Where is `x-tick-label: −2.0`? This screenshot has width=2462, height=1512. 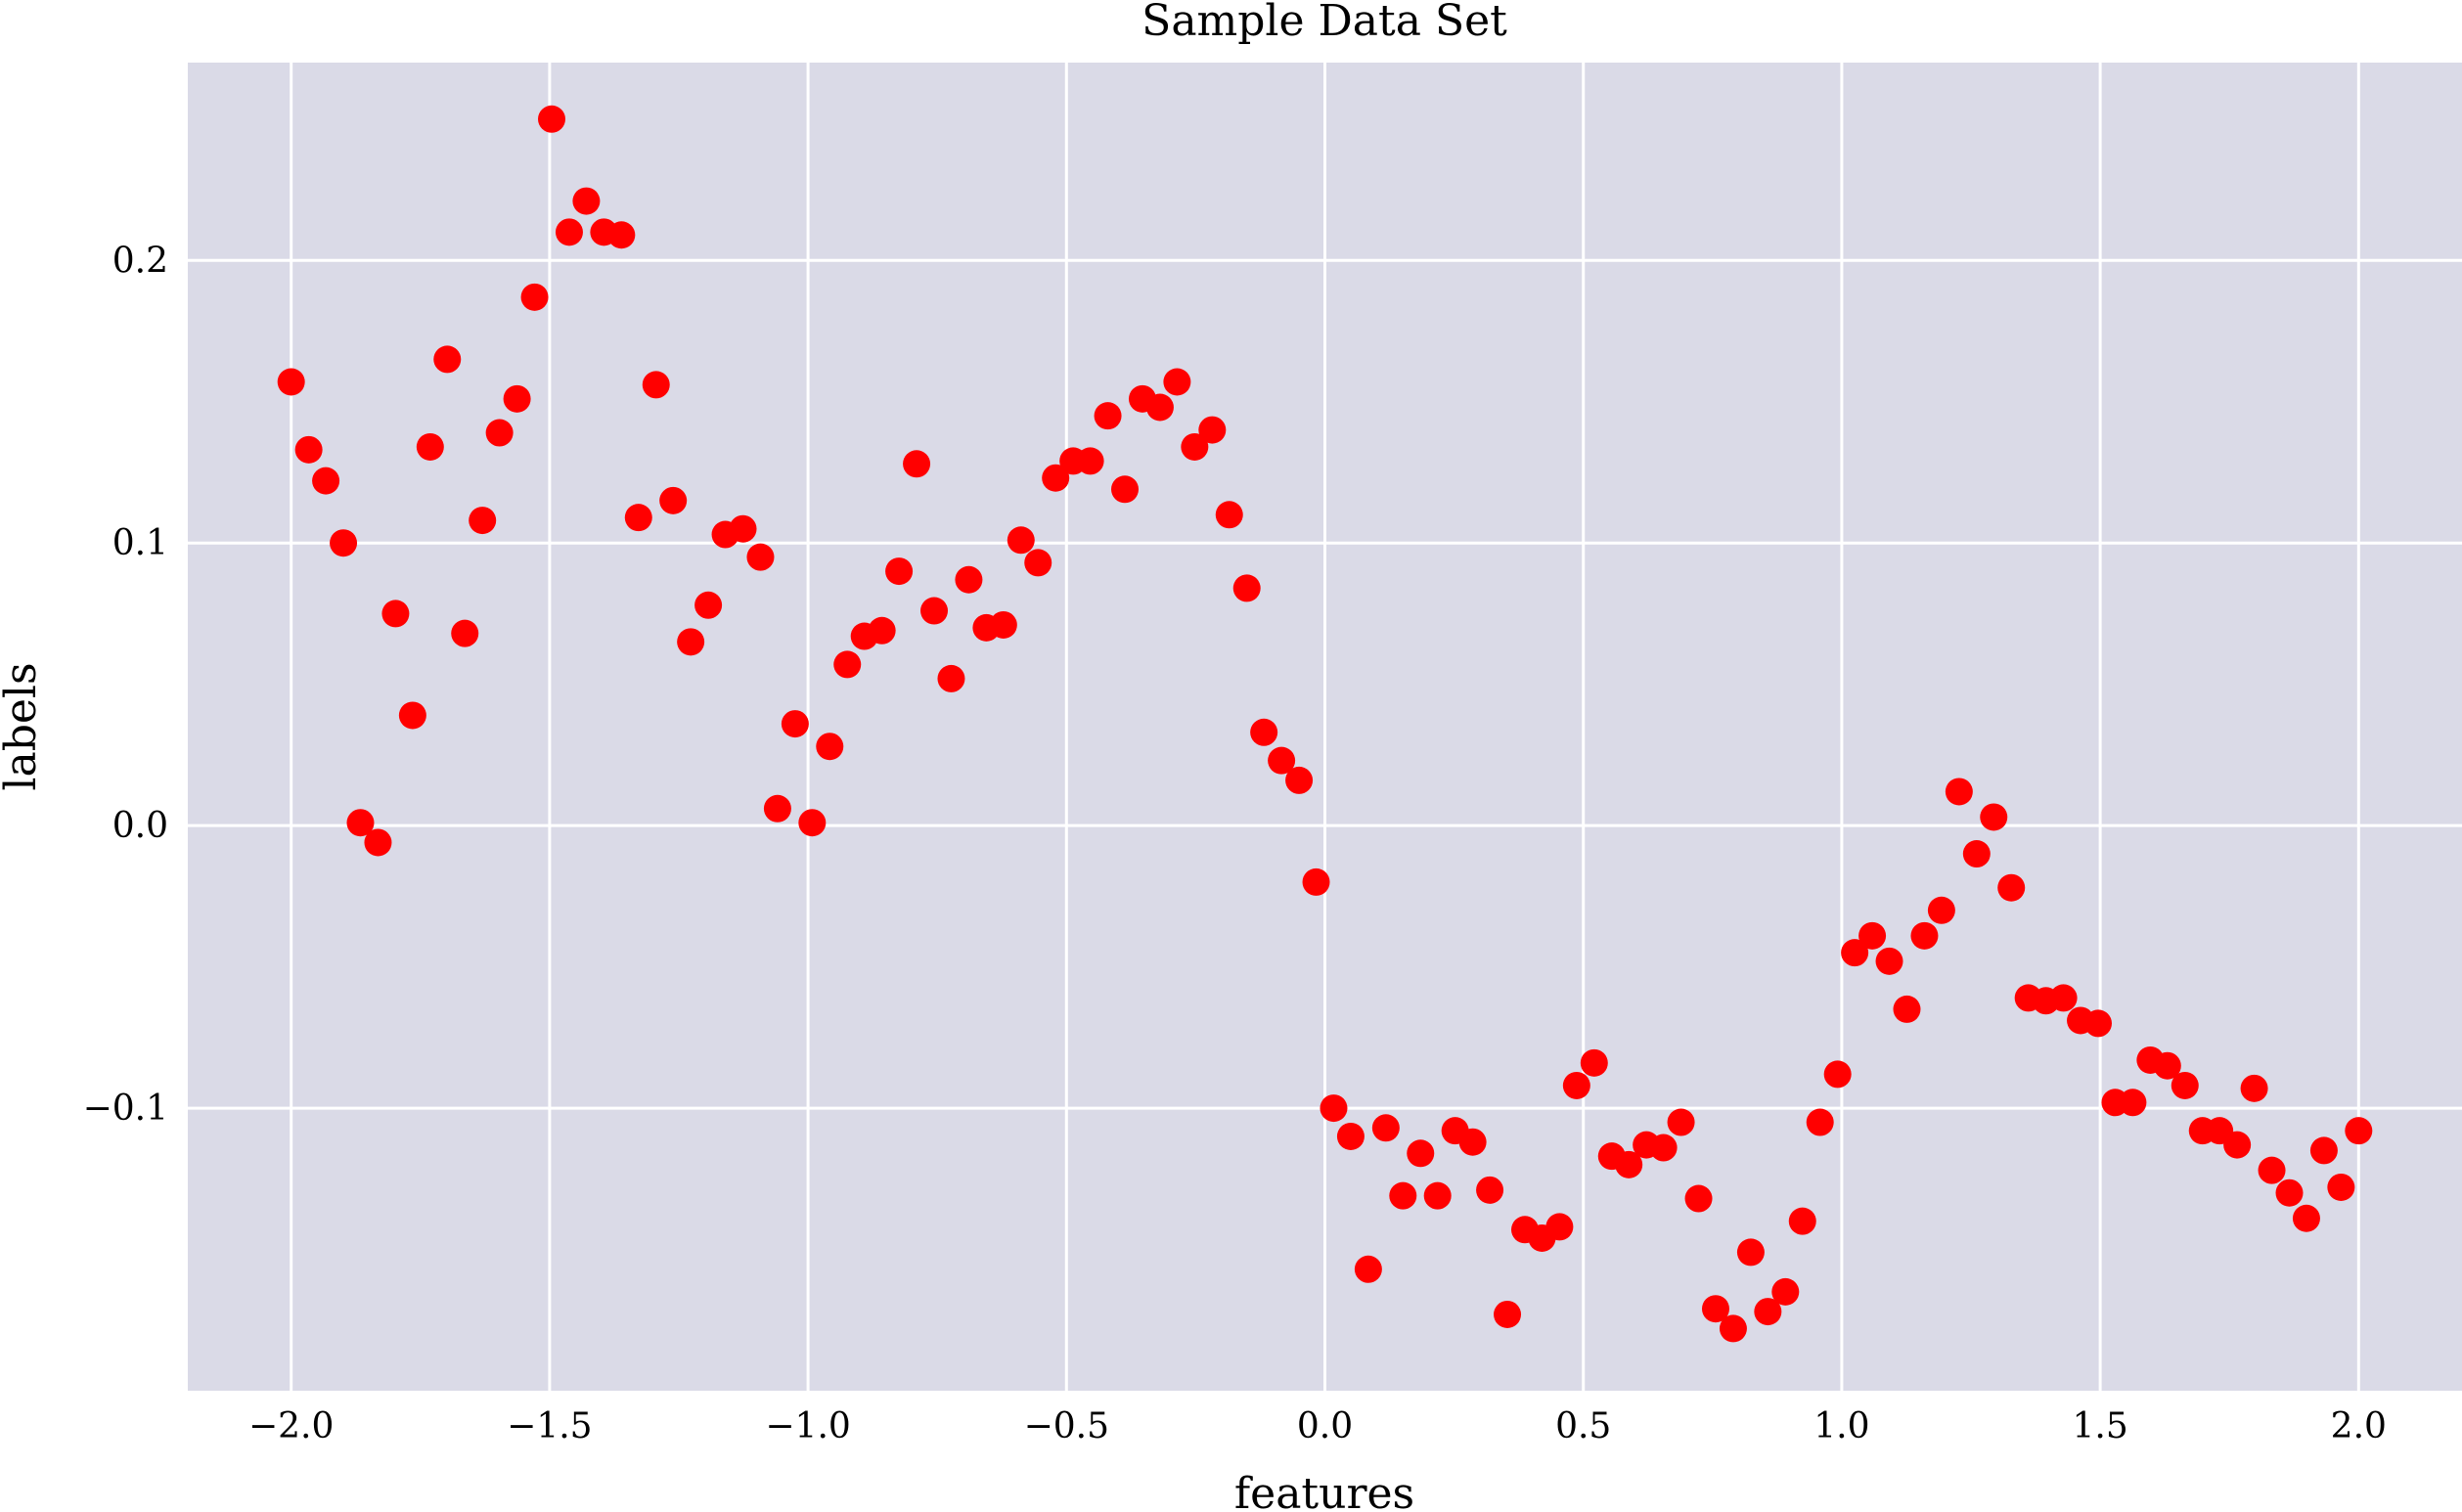
x-tick-label: −2.0 is located at coordinates (291, 1426).